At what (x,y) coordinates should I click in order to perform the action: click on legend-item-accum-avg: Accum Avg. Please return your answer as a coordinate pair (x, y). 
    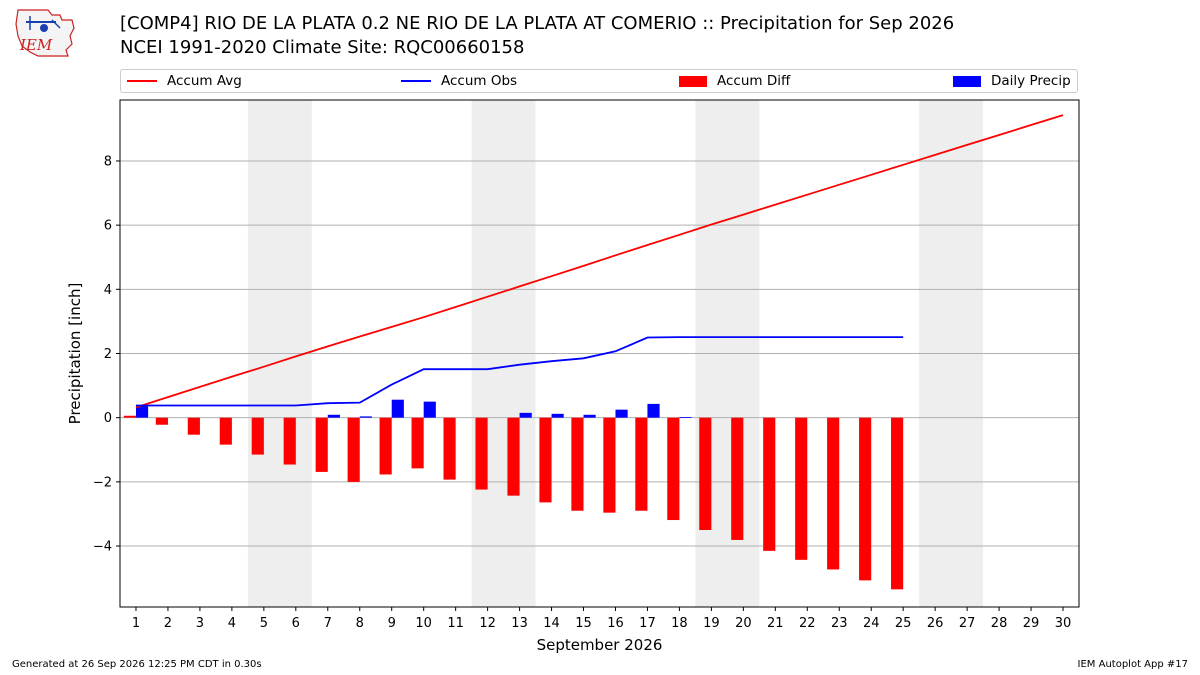
    Looking at the image, I should click on (184, 81).